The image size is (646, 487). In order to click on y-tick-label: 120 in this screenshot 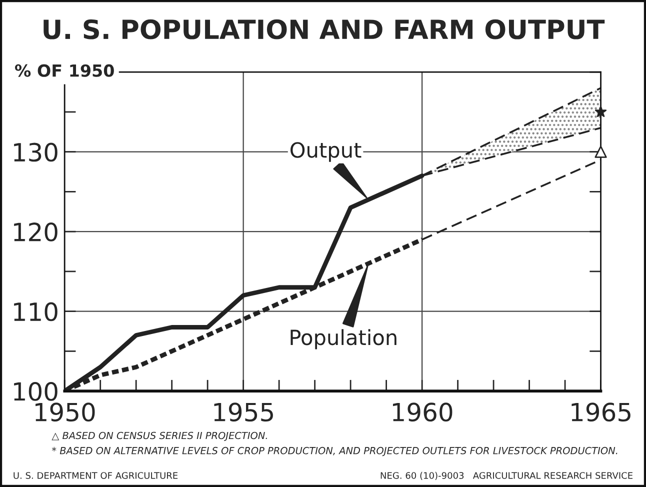, I will do `click(36, 232)`.